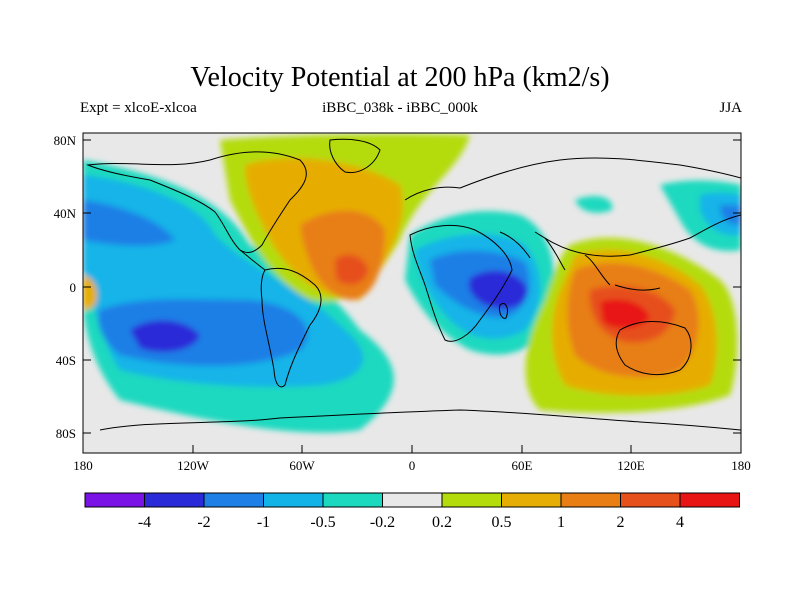 This screenshot has width=800, height=600. Describe the element at coordinates (461, 283) in the screenshot. I see `coast-africa` at that location.